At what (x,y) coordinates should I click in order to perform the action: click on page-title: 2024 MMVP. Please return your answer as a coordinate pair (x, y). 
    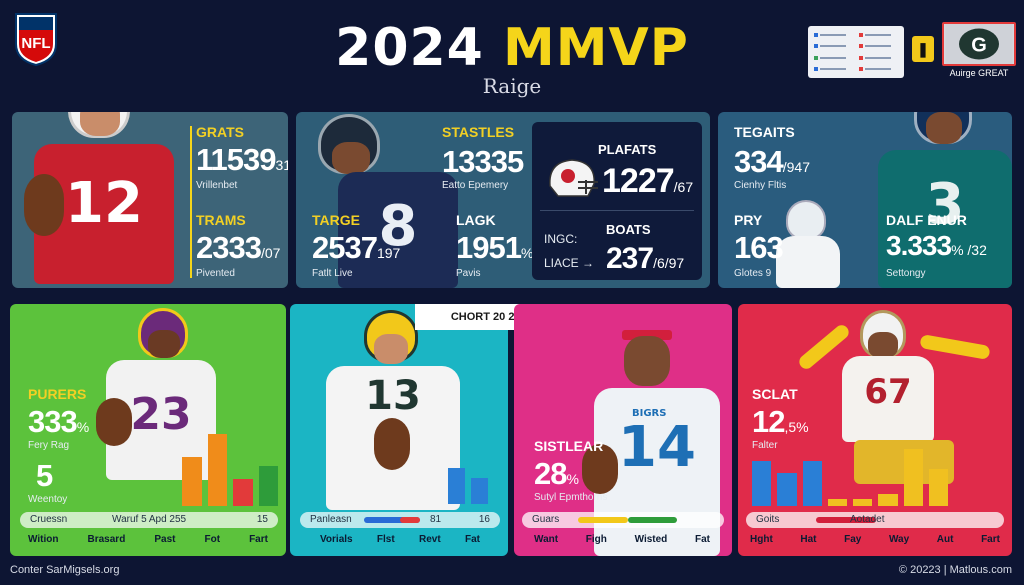
    Looking at the image, I should click on (512, 48).